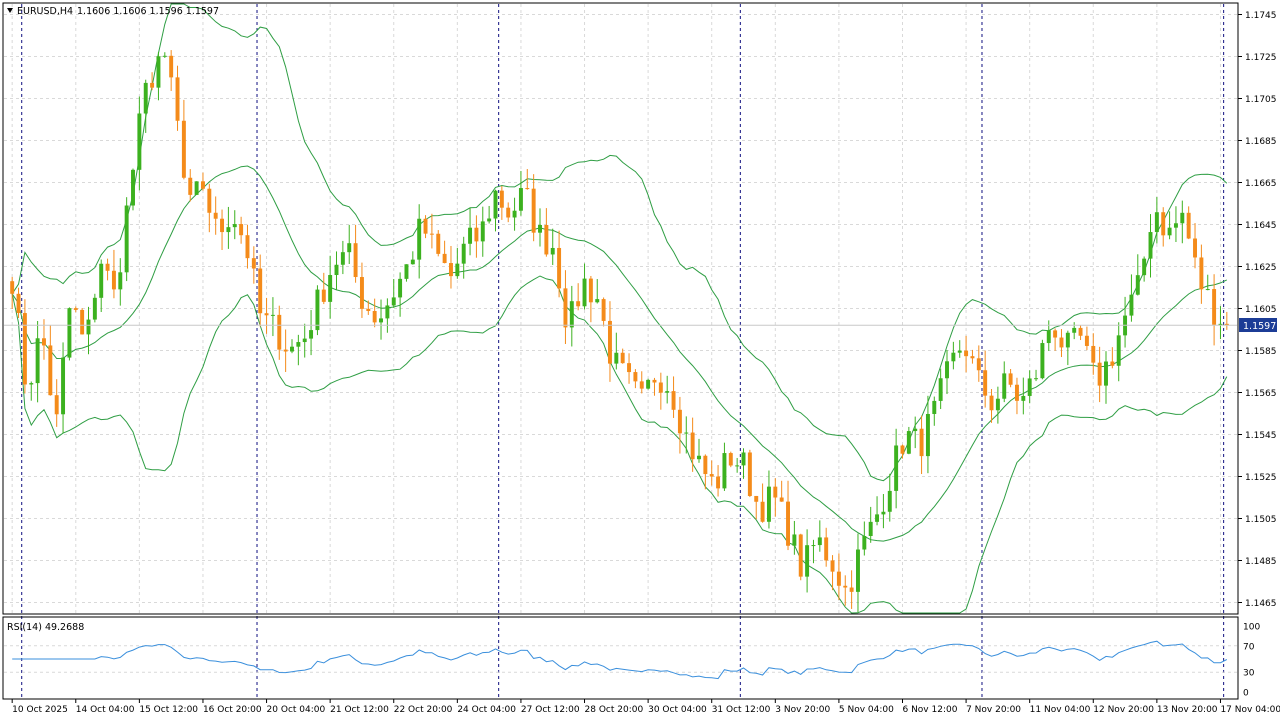 Image resolution: width=1280 pixels, height=724 pixels. Describe the element at coordinates (550, 710) in the screenshot. I see `time-tick-label: 27 Oct 12:00` at that location.